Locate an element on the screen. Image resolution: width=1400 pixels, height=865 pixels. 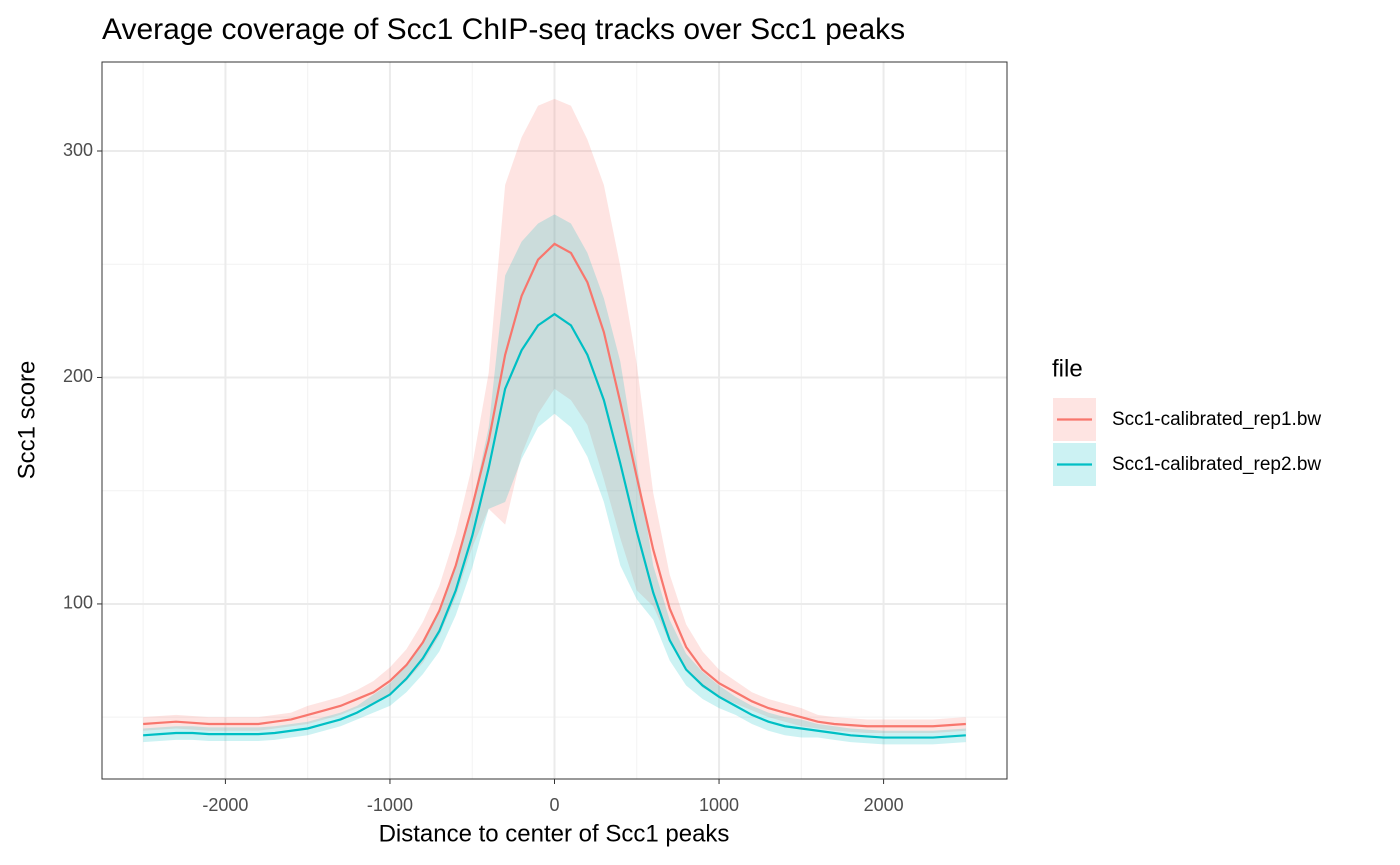
y-tick-label: 100 is located at coordinates (78, 603).